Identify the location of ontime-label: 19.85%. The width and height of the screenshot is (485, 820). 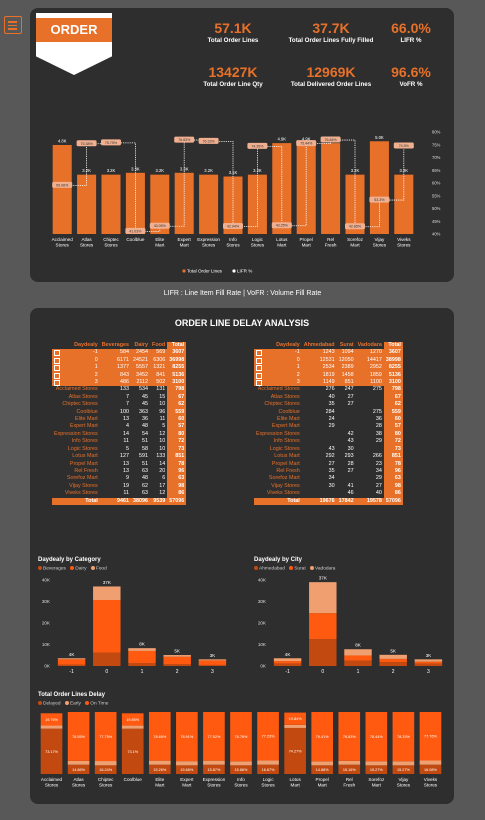
(133, 720).